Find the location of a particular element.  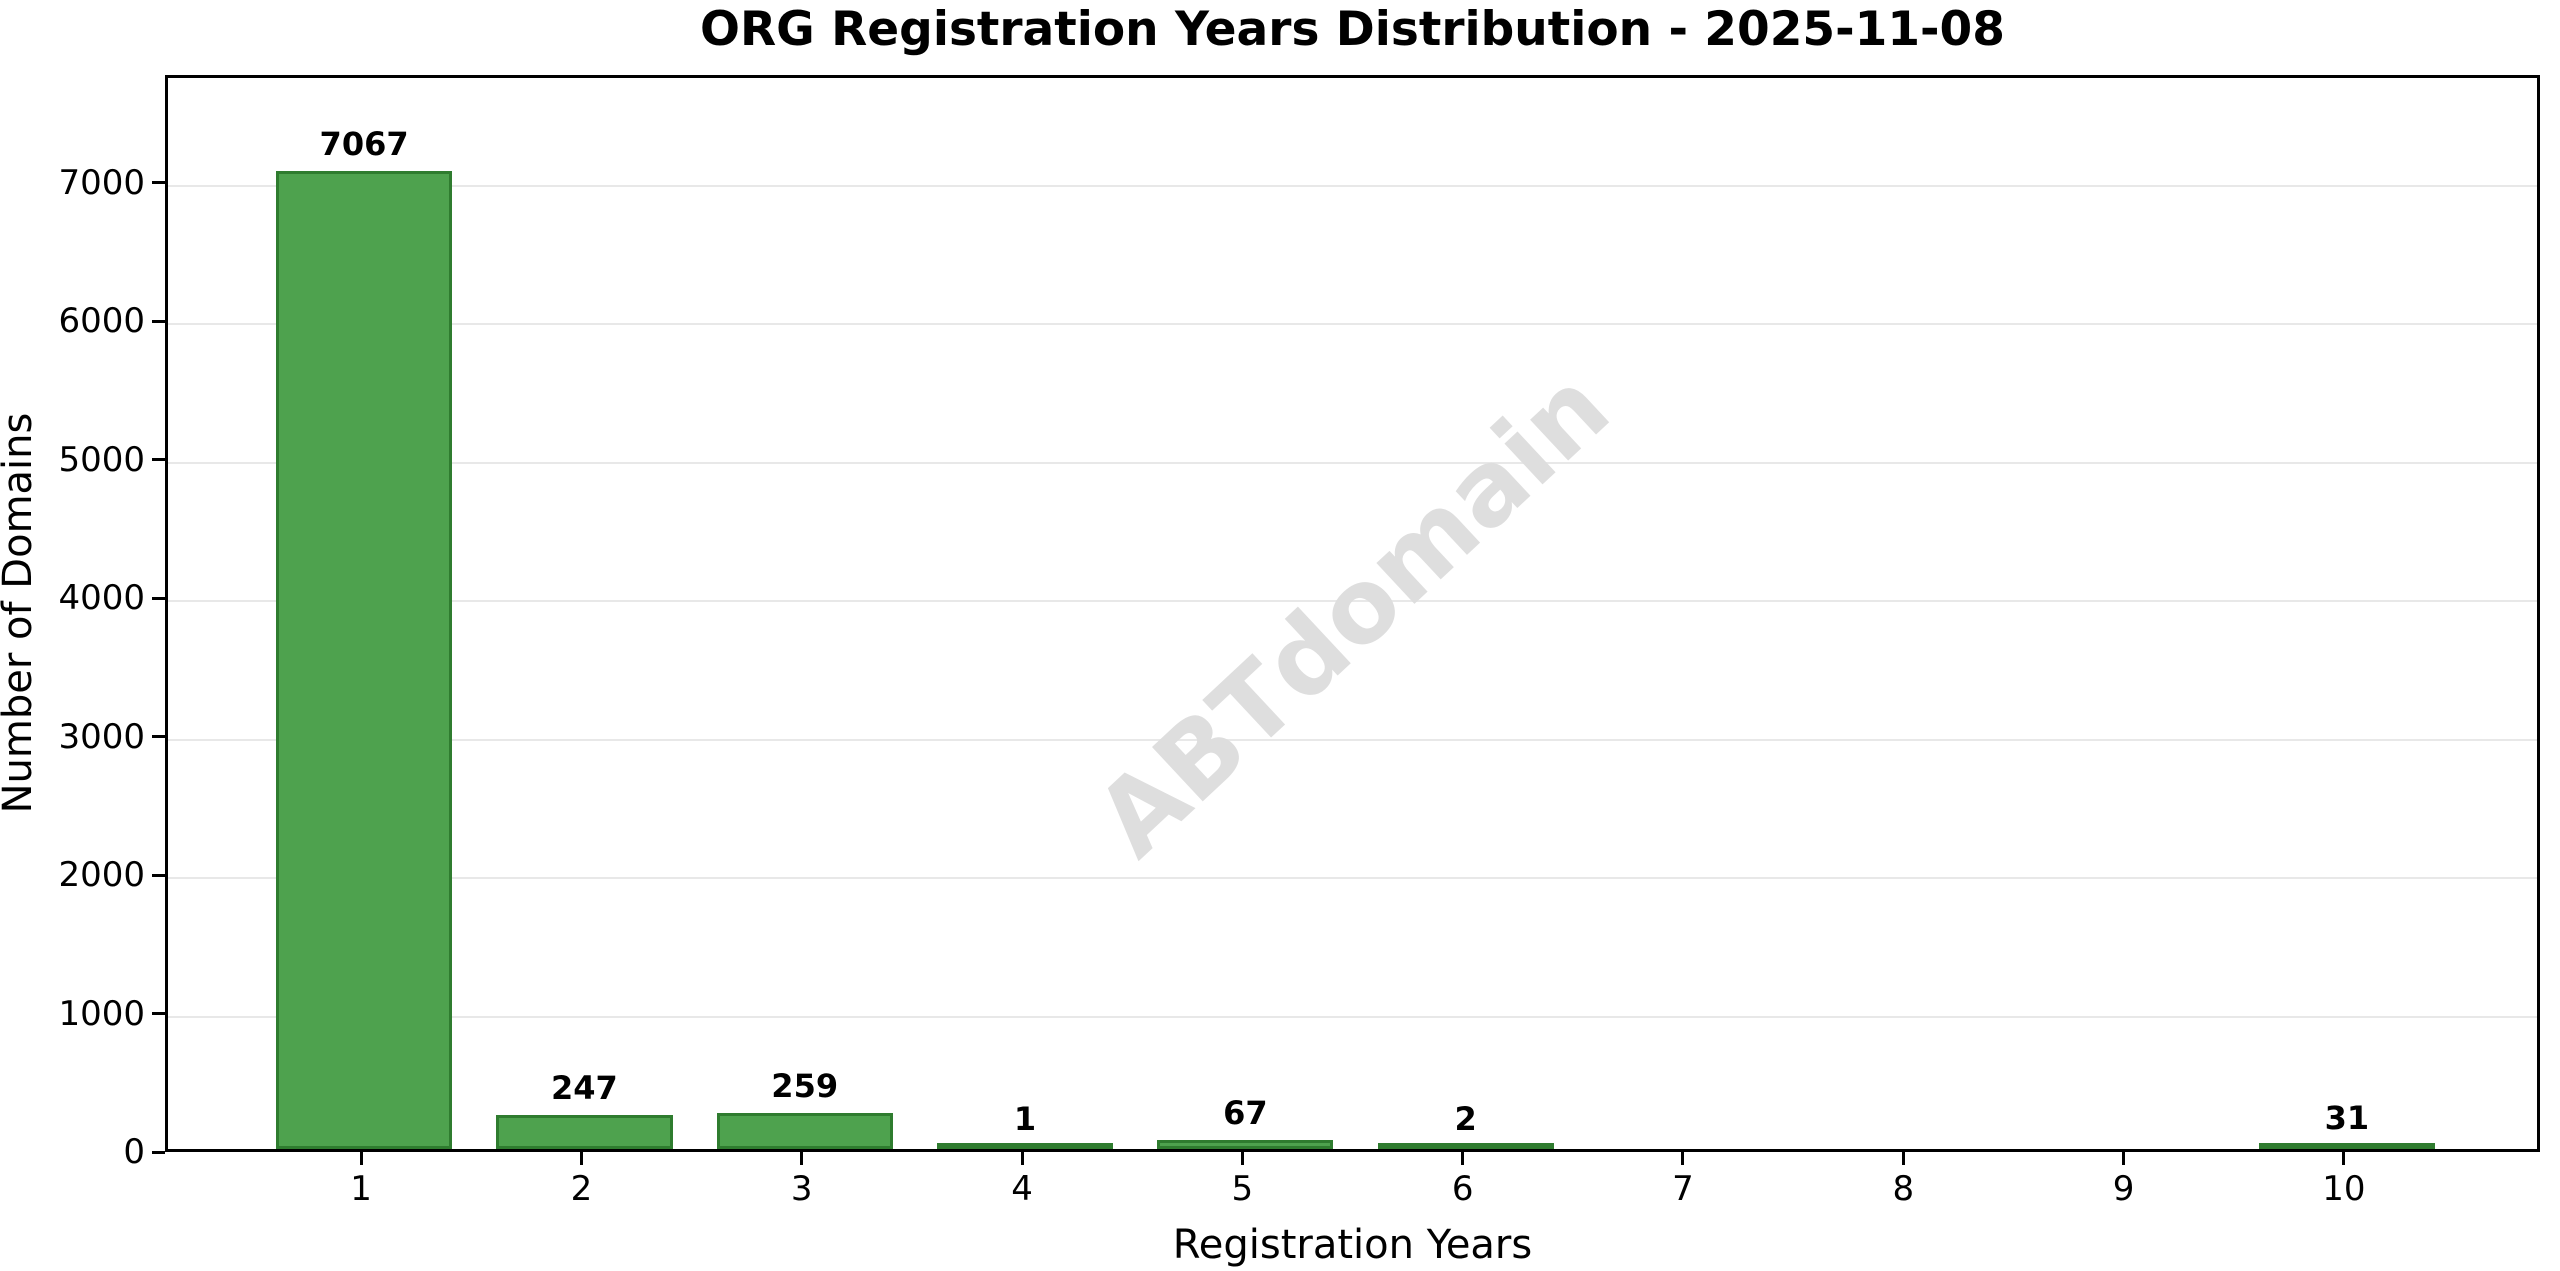

x-tick-label-4: 4 is located at coordinates (1022, 1189).